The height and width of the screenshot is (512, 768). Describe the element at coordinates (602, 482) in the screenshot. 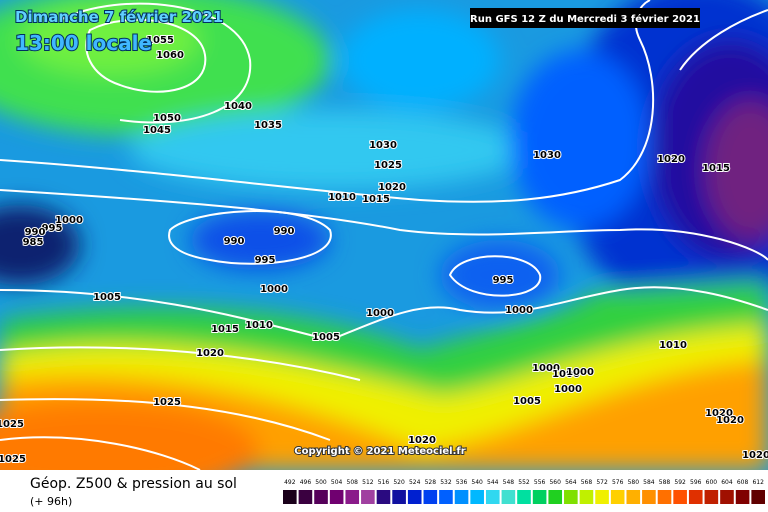

I see `legend-tick-label: 572` at that location.